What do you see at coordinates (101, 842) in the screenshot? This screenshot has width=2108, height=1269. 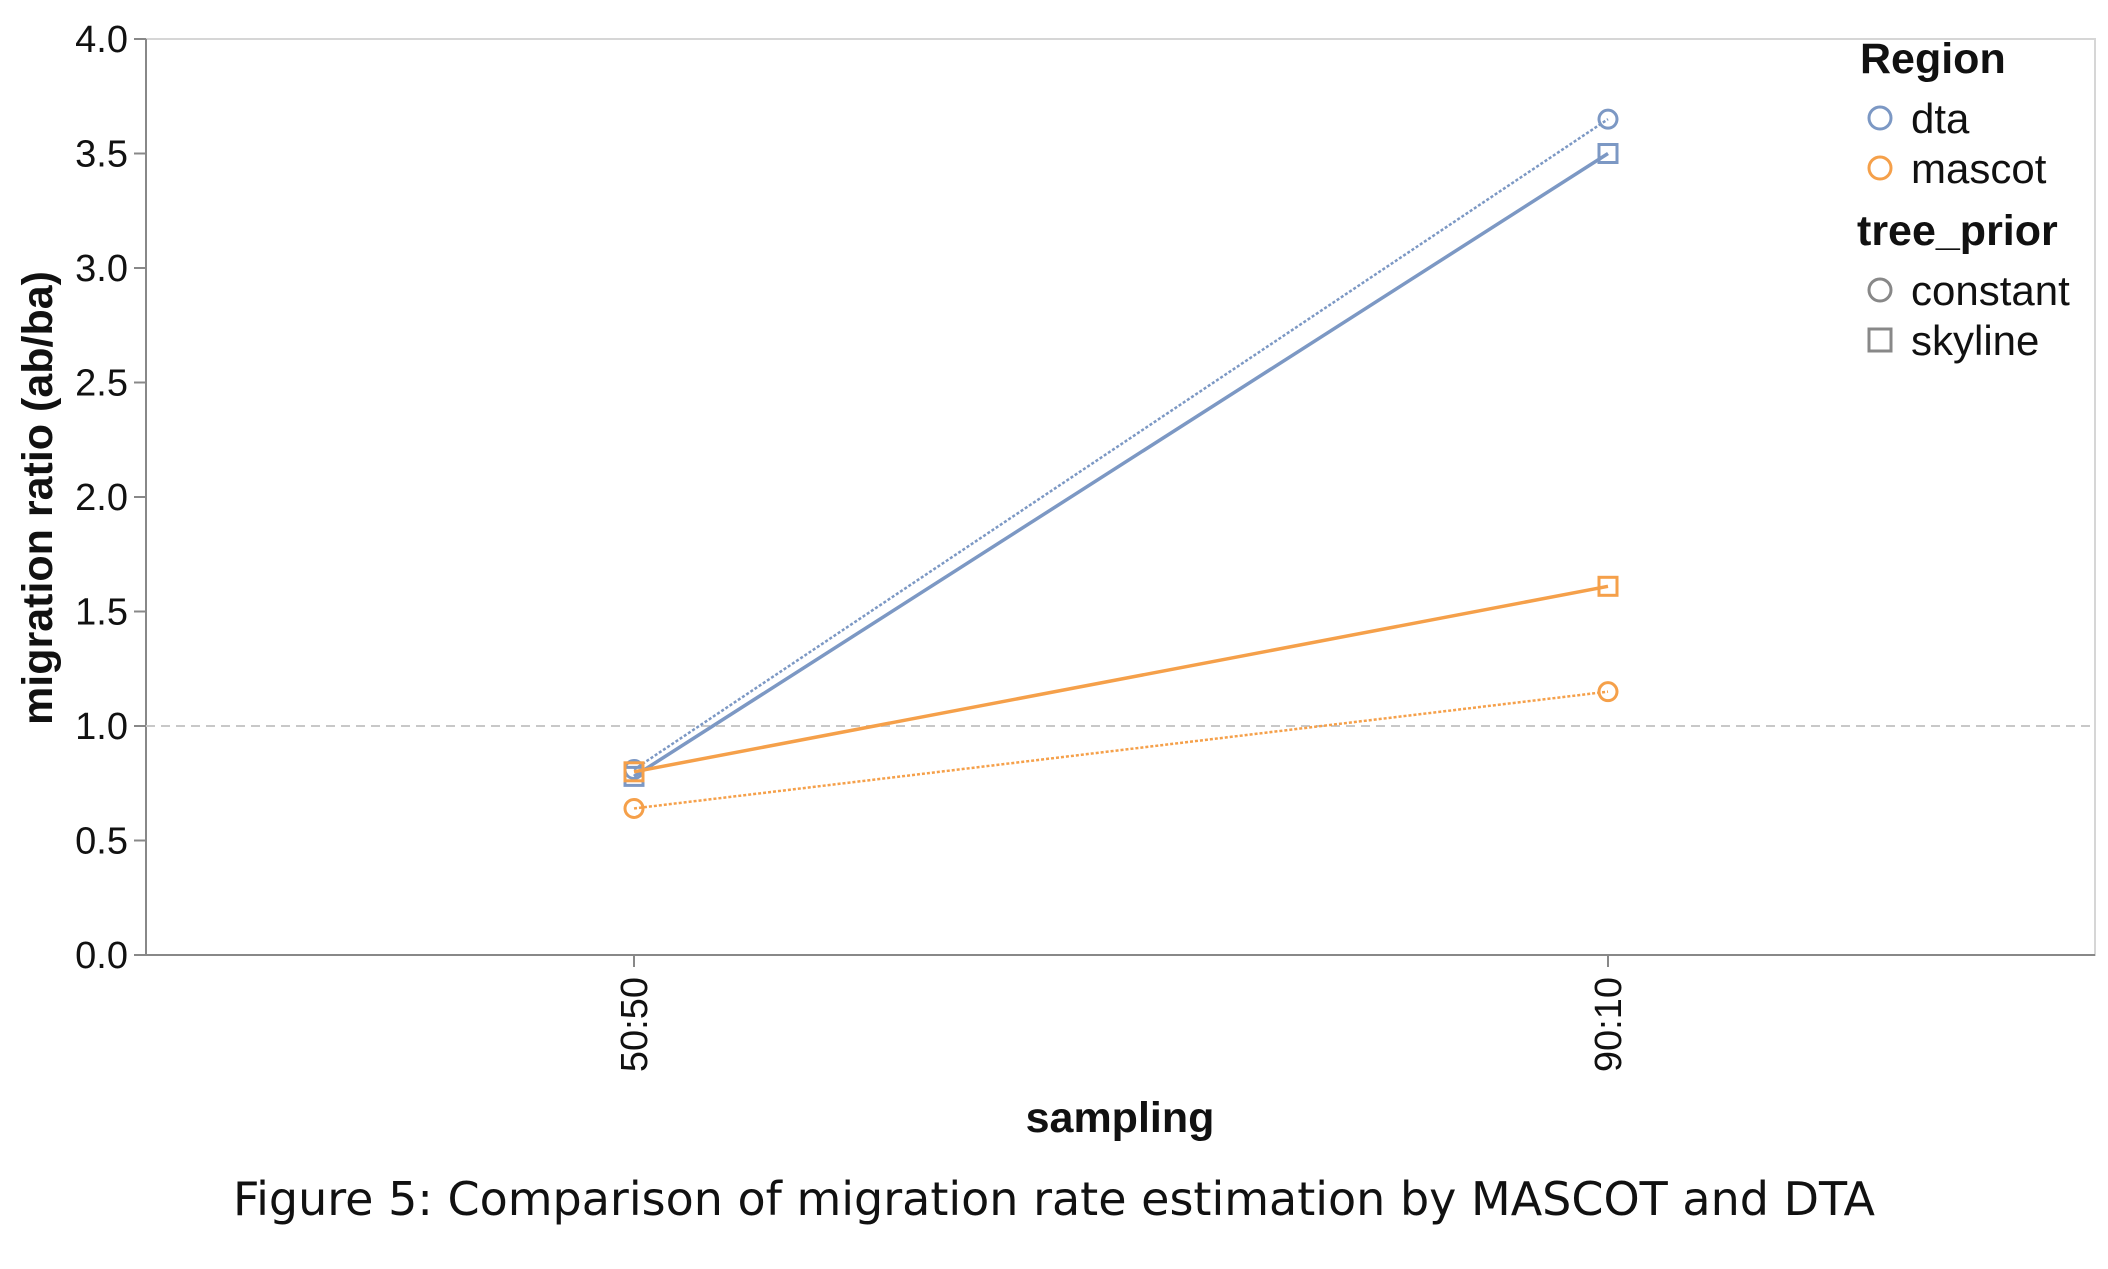 I see `y-tick-label: 0.5` at bounding box center [101, 842].